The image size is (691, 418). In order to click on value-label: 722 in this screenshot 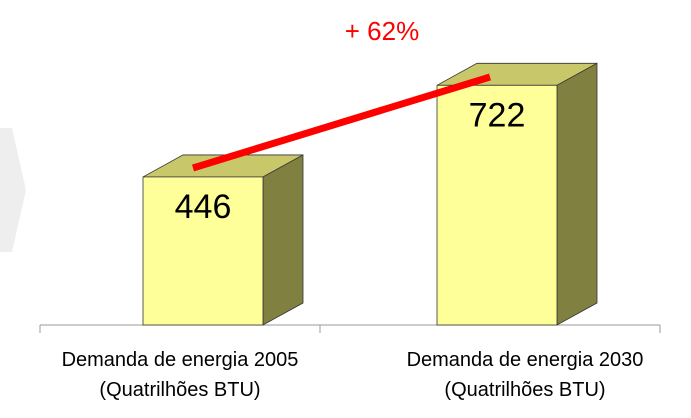, I will do `click(497, 115)`.